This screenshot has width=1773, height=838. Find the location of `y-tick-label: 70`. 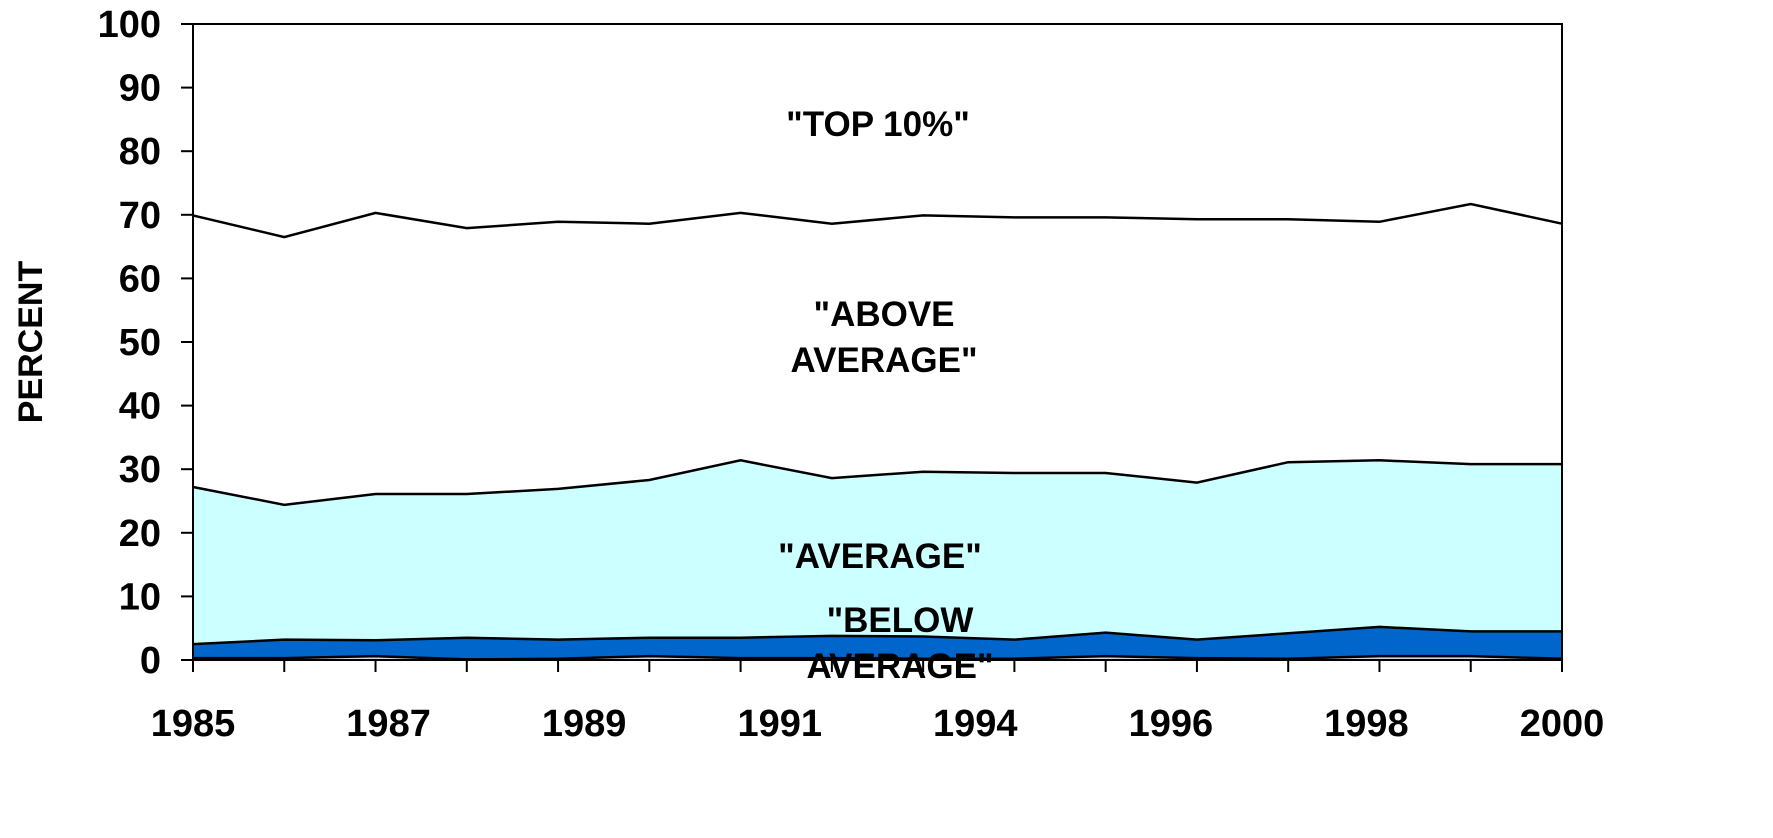

y-tick-label: 70 is located at coordinates (140, 216).